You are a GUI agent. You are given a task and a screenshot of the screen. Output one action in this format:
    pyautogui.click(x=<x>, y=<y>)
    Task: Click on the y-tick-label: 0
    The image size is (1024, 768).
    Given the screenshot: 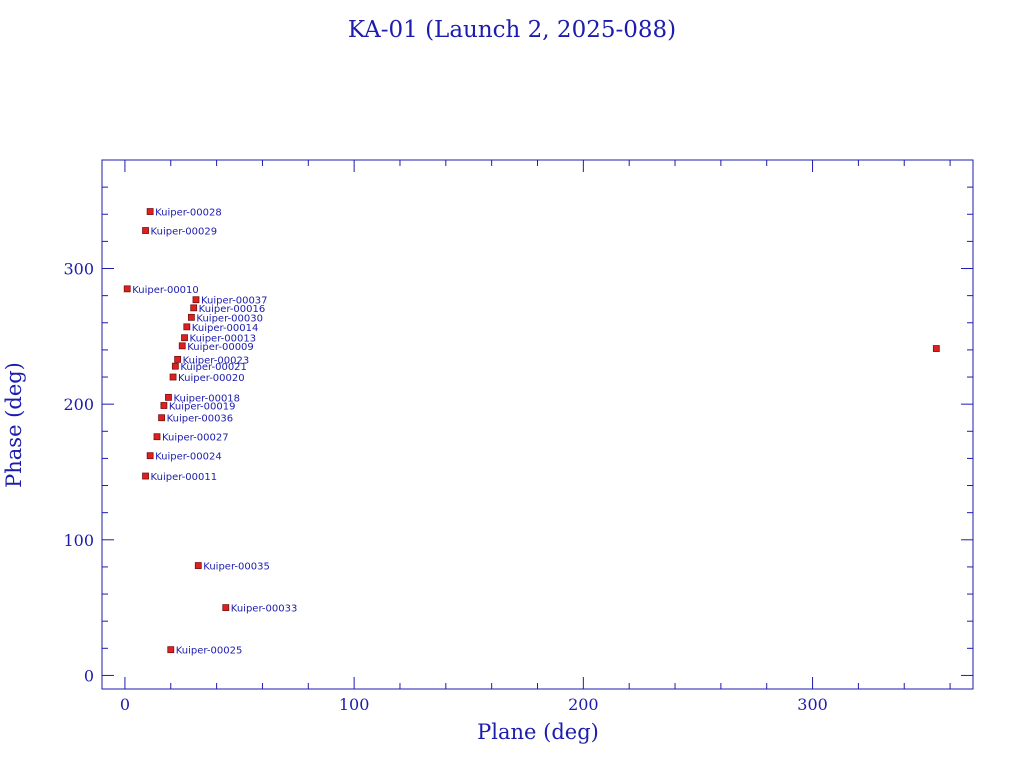 What is the action you would take?
    pyautogui.click(x=89, y=675)
    